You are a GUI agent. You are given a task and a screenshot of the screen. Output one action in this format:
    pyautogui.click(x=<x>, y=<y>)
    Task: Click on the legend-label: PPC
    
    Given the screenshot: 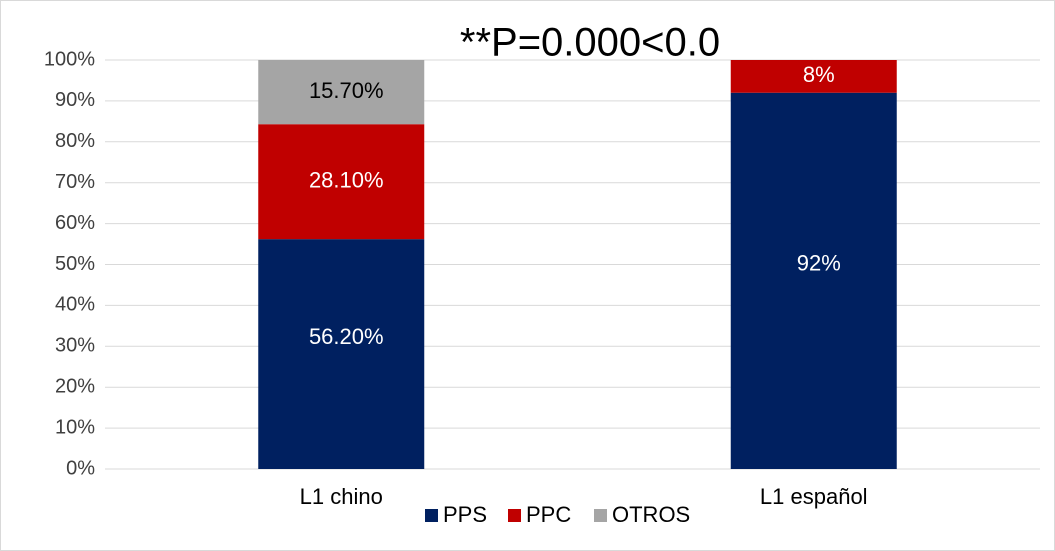 What is the action you would take?
    pyautogui.click(x=548, y=514)
    